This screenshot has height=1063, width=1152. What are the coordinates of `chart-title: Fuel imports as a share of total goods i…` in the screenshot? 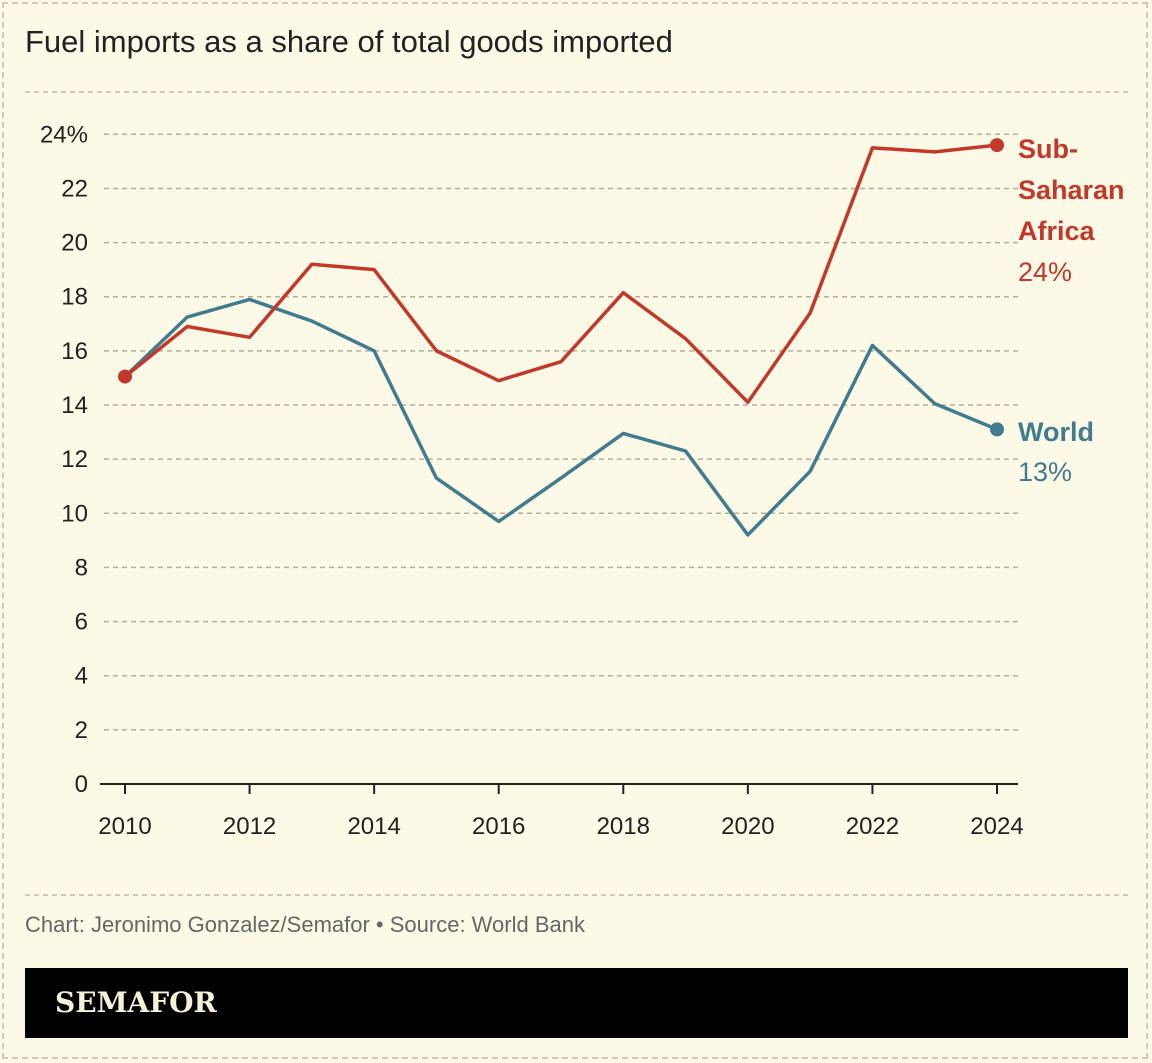 It's located at (349, 41).